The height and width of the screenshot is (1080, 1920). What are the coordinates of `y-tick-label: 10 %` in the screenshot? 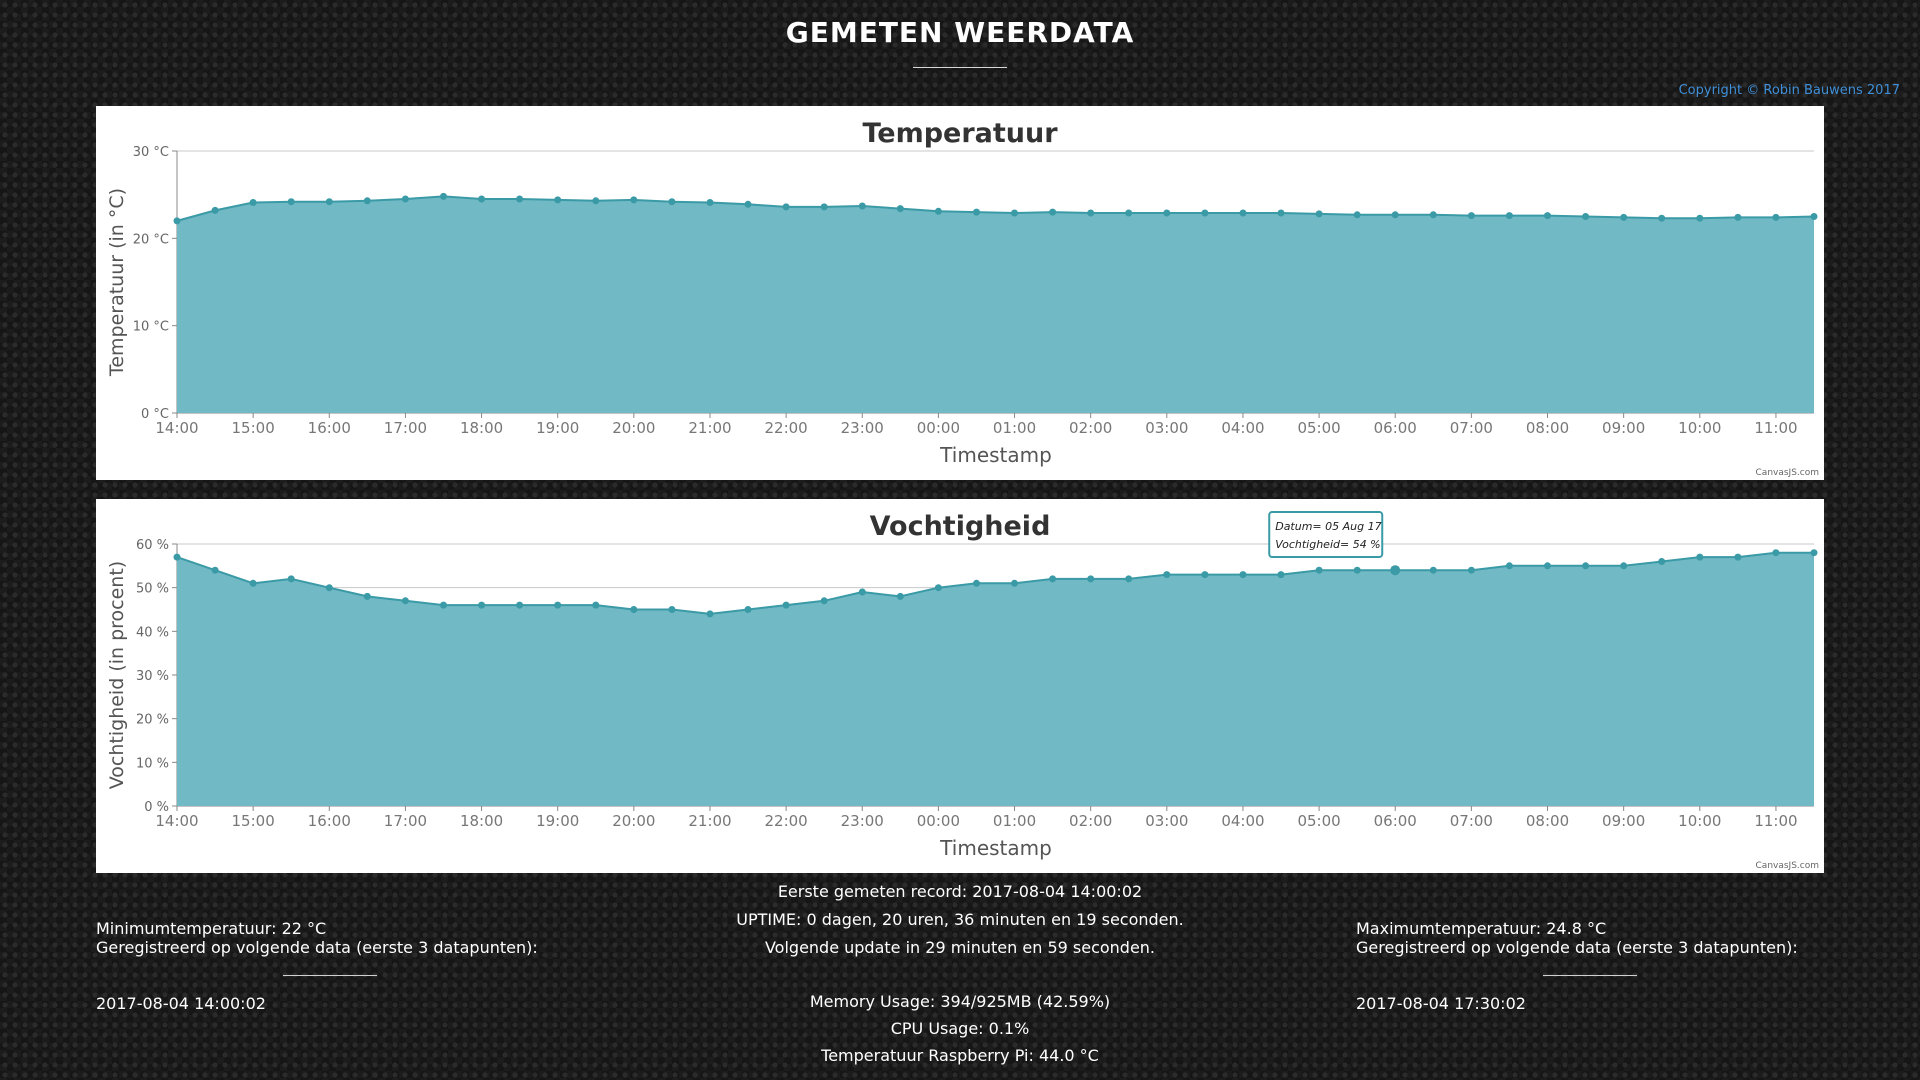 It's located at (152, 763).